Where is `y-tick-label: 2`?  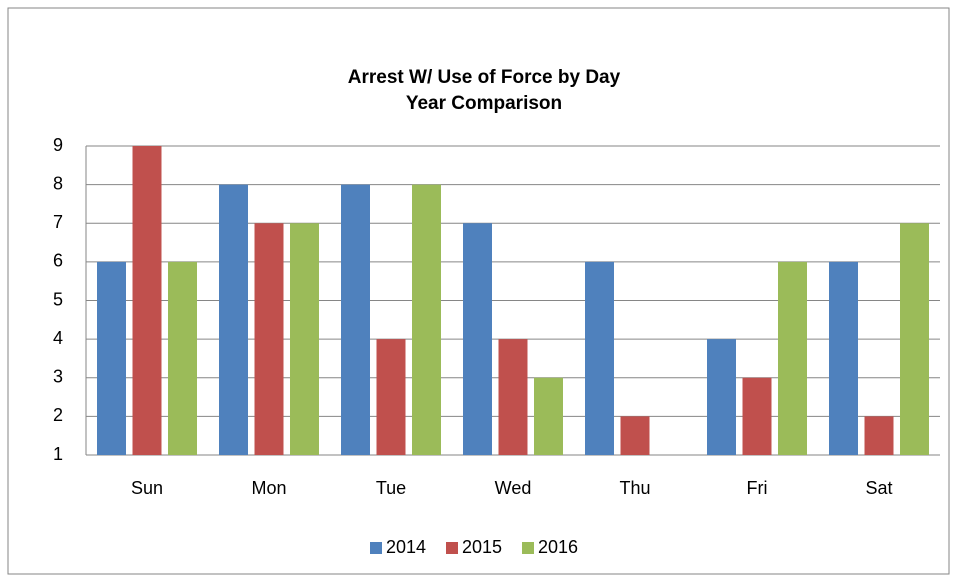
y-tick-label: 2 is located at coordinates (58, 415).